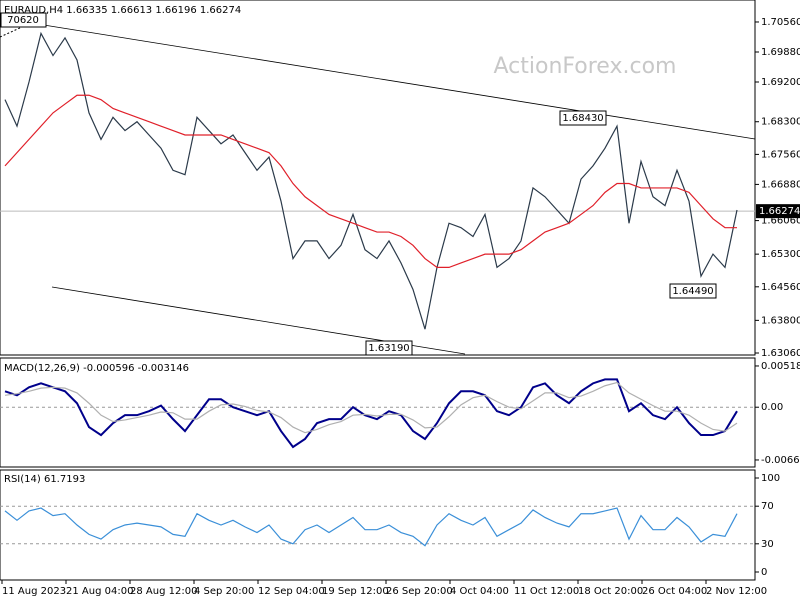  Describe the element at coordinates (736, 591) in the screenshot. I see `x-tick-label: 2 Nov 12:00` at that location.